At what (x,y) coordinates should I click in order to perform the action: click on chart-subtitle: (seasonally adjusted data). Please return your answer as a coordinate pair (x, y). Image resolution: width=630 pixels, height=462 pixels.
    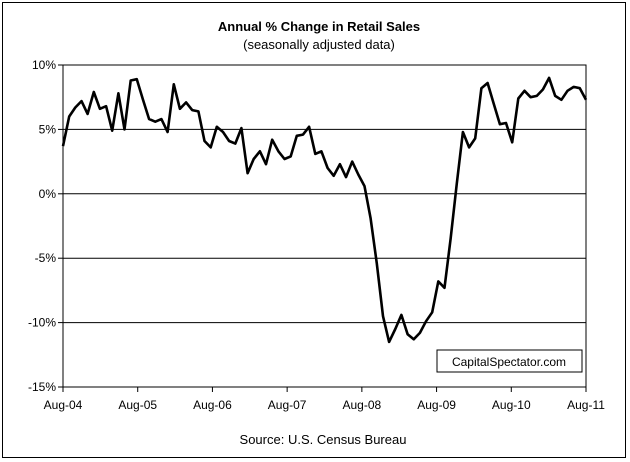
    Looking at the image, I should click on (319, 44).